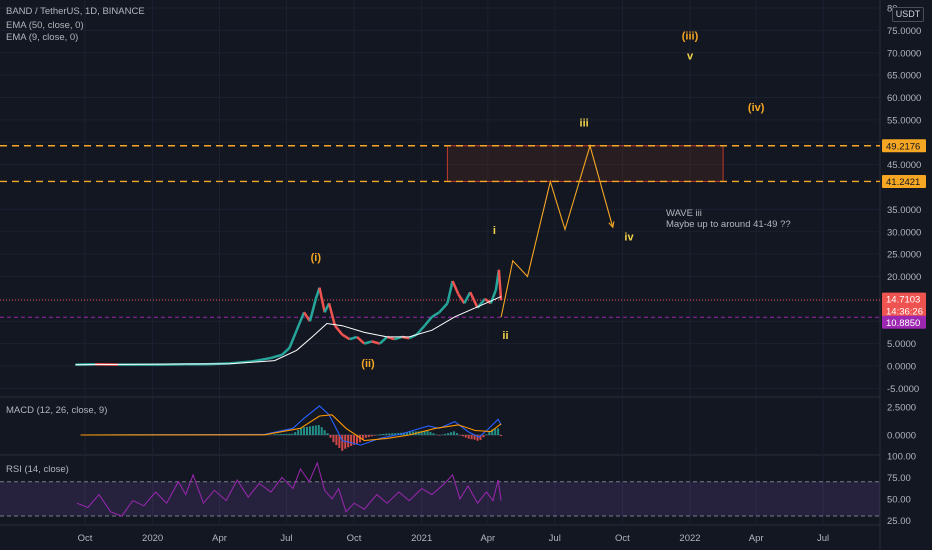  I want to click on projection-line, so click(557, 230).